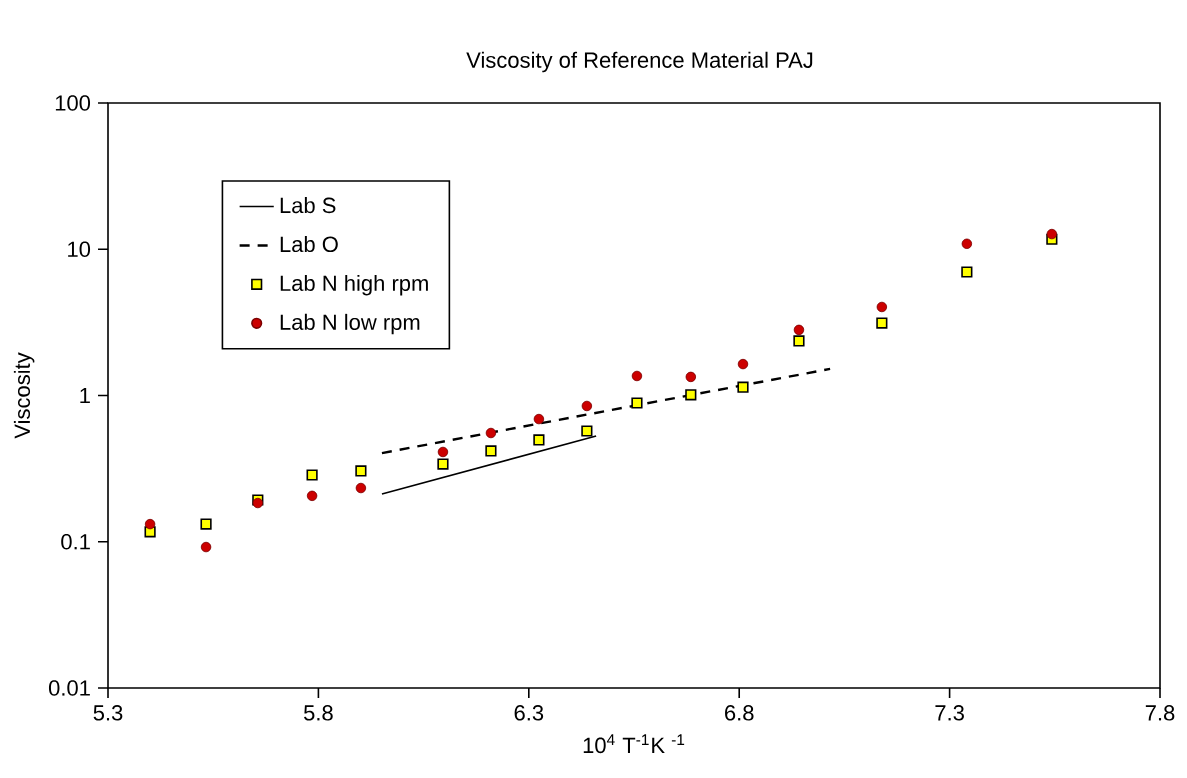  I want to click on legend-label: Lab N low rpm, so click(350, 324).